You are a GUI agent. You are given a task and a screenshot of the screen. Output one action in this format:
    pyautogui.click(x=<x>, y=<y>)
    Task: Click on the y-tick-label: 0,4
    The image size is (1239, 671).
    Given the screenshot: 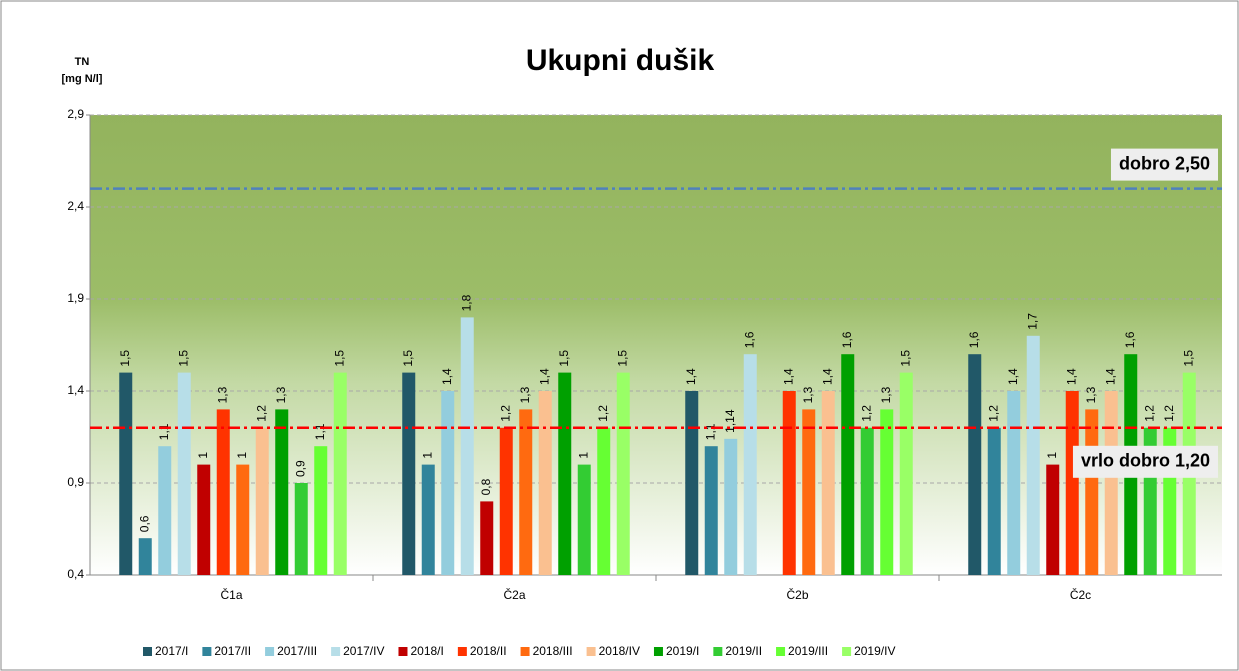 What is the action you would take?
    pyautogui.click(x=75, y=574)
    